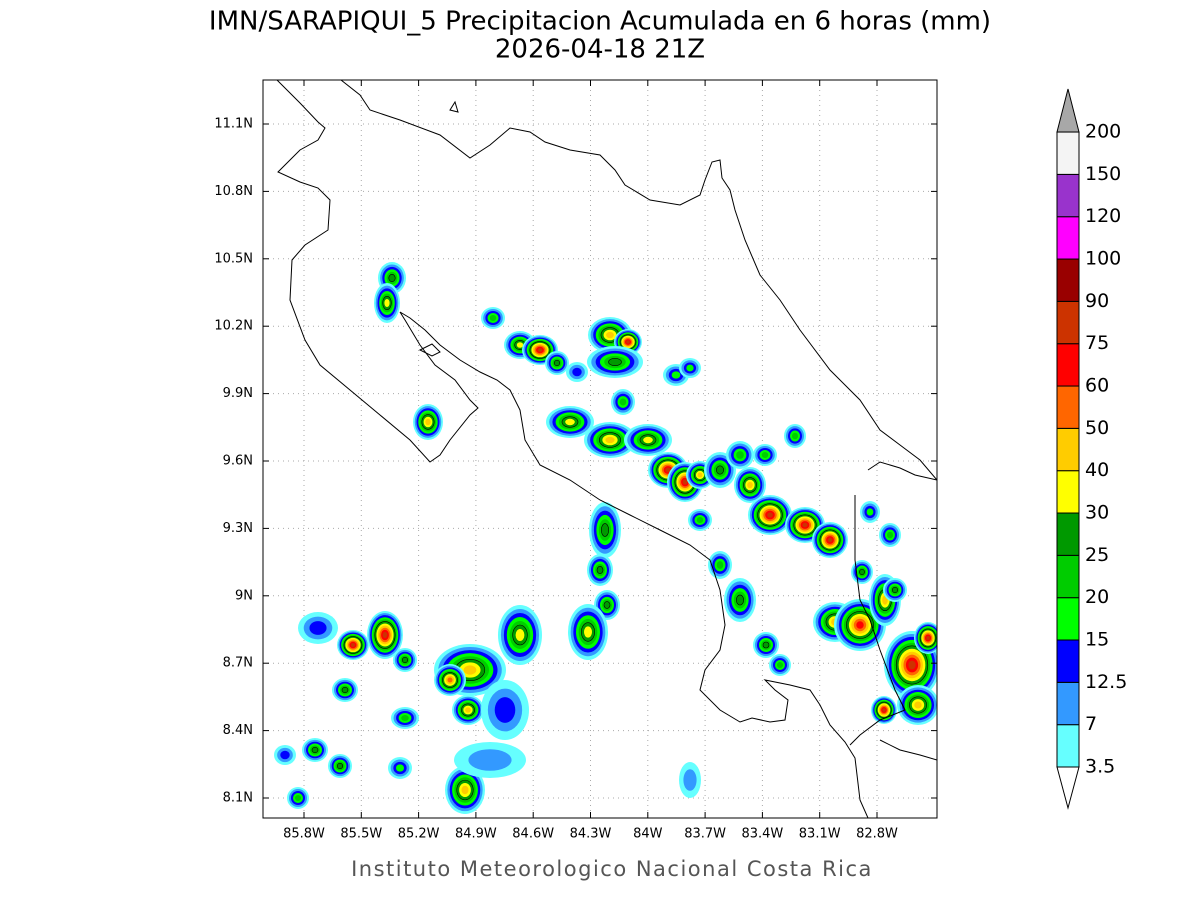 This screenshot has width=1200, height=900. I want to click on colorbar-label: 20, so click(1097, 597).